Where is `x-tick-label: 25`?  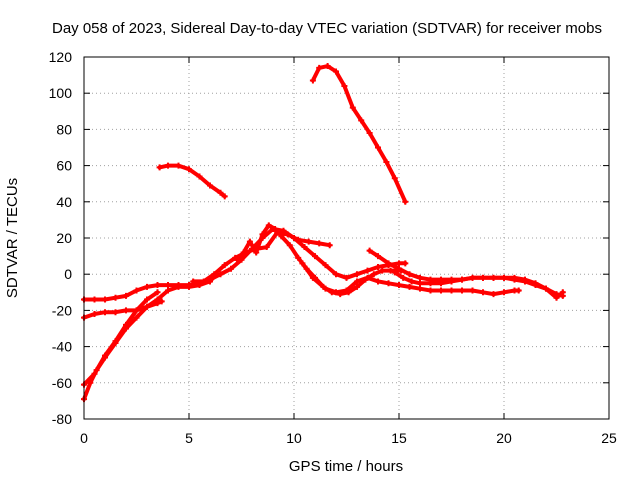 x-tick-label: 25 is located at coordinates (609, 438).